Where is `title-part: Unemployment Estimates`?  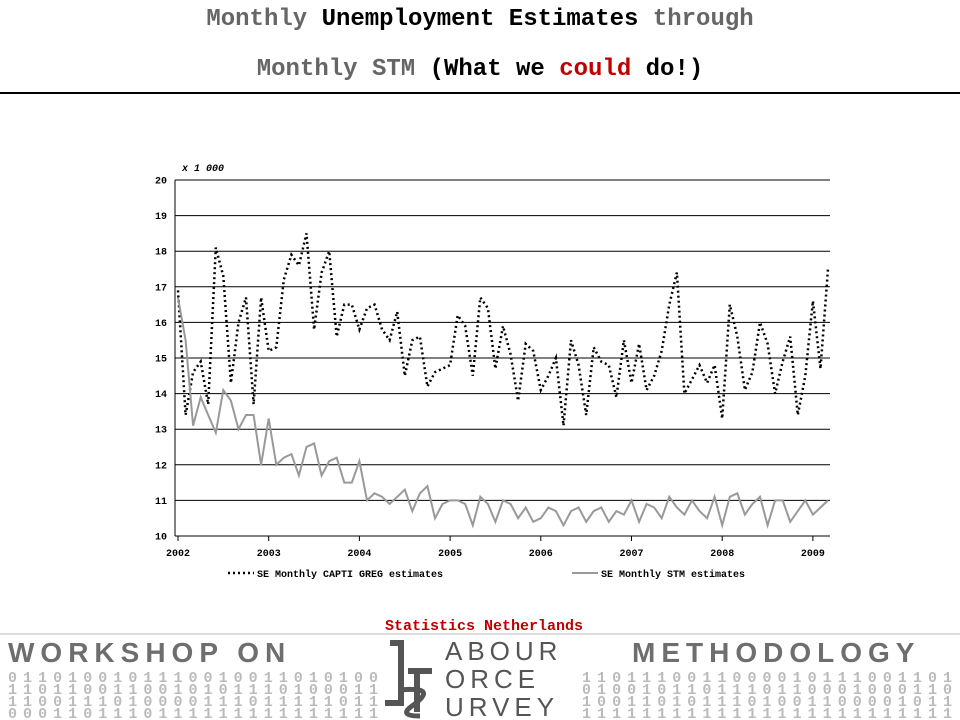 title-part: Unemployment Estimates is located at coordinates (480, 19).